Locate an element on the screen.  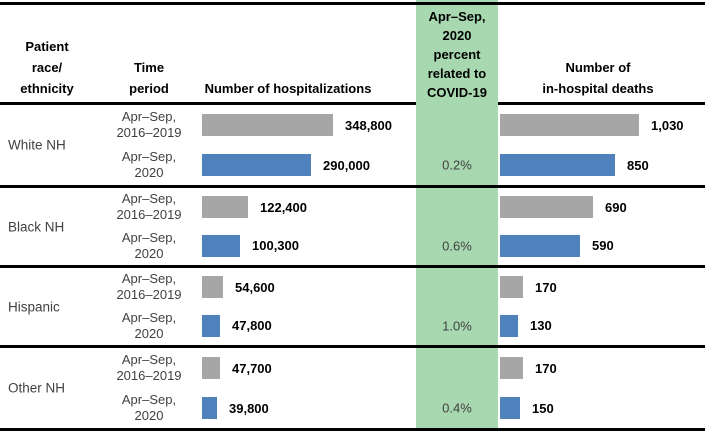
deaths-bar-group: 150 is located at coordinates (527, 408).